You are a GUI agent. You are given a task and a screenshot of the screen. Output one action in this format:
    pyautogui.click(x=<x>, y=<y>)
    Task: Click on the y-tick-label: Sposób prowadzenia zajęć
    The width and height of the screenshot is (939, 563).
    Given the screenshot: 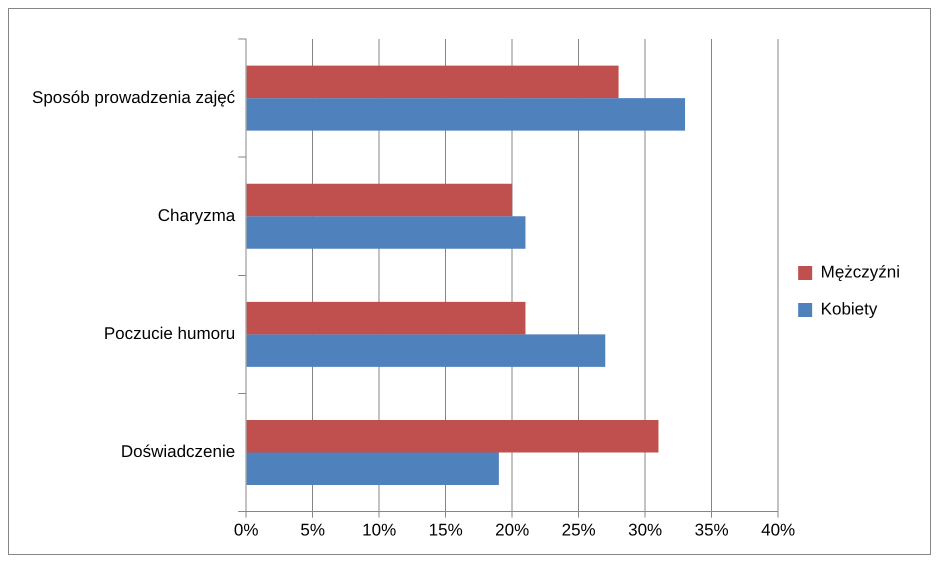 What is the action you would take?
    pyautogui.click(x=134, y=97)
    